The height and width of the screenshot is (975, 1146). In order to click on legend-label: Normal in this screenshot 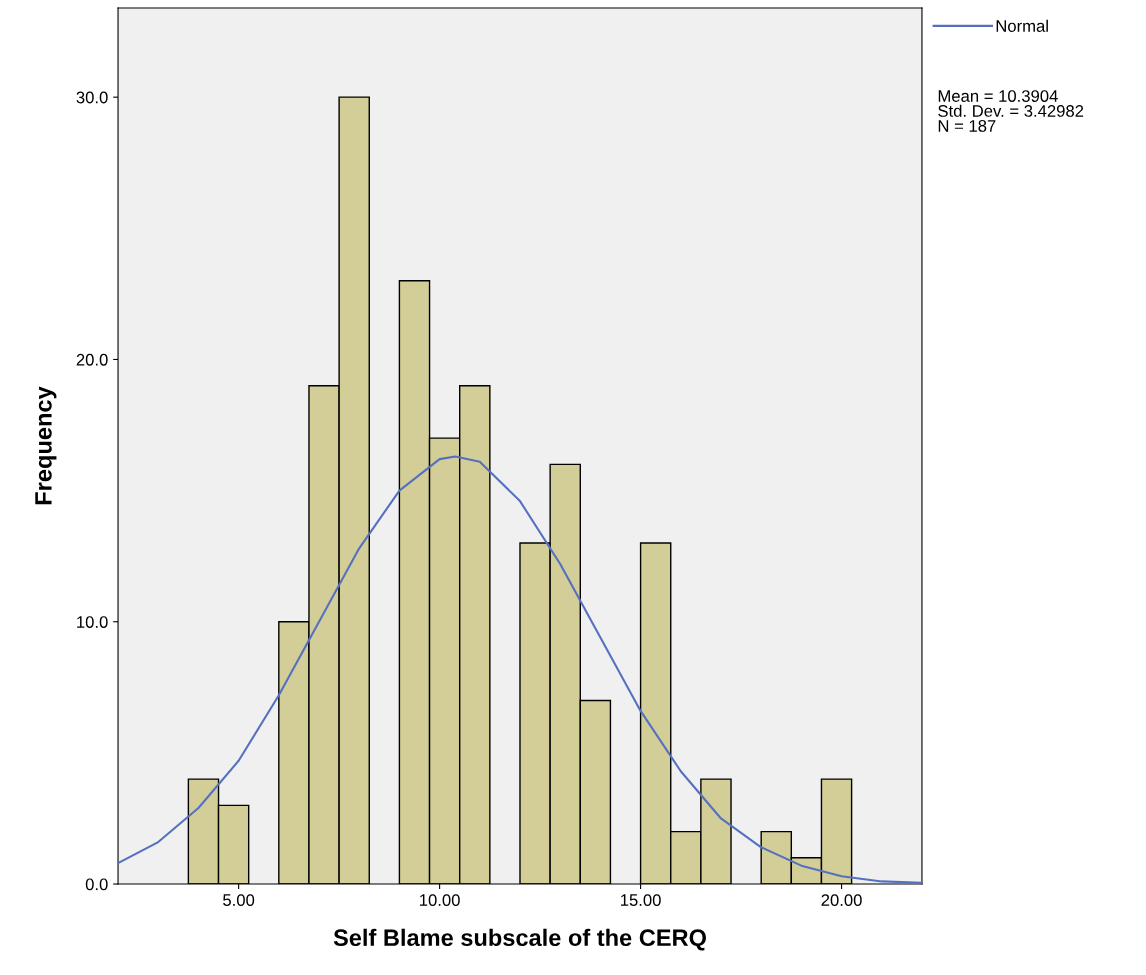, I will do `click(1022, 25)`.